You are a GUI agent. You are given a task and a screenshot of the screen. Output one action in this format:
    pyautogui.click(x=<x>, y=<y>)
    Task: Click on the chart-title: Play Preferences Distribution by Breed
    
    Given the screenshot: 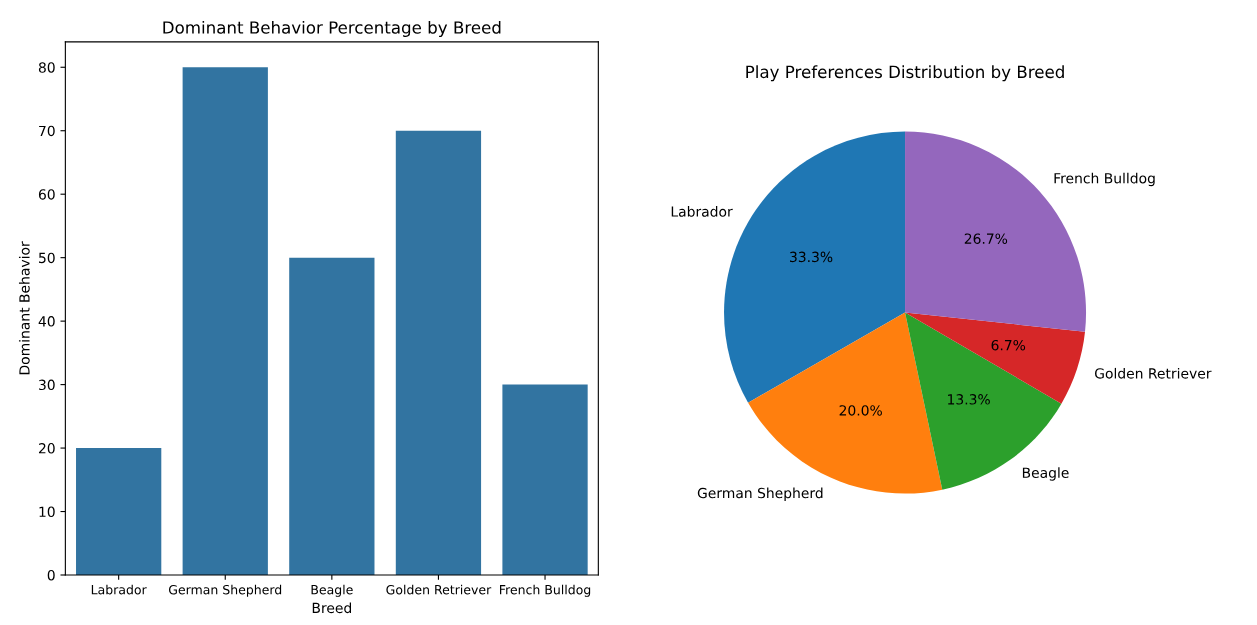 What is the action you would take?
    pyautogui.click(x=905, y=73)
    